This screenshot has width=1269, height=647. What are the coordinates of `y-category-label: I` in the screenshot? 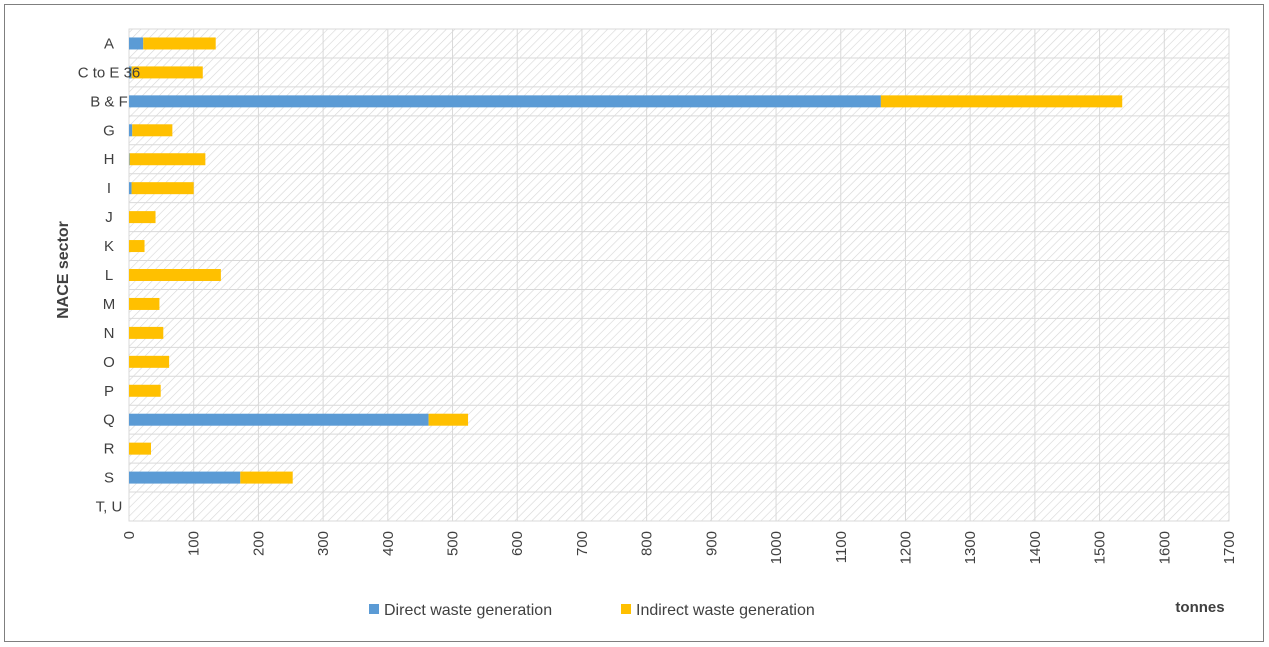 It's located at (109, 188).